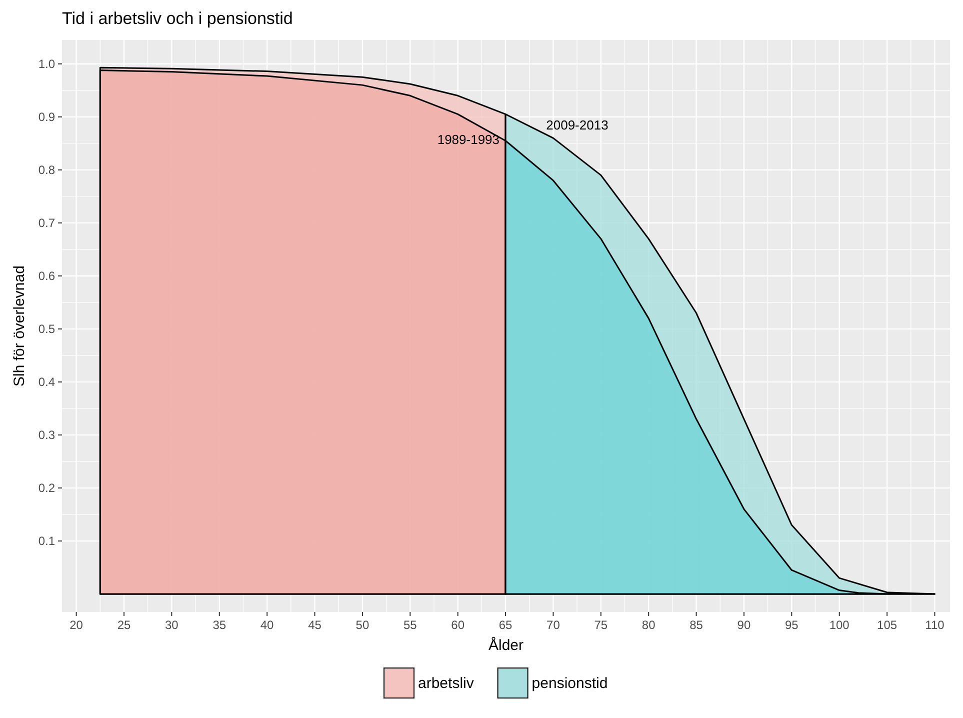 This screenshot has height=718, width=963. Describe the element at coordinates (570, 683) in the screenshot. I see `legend-label: pensionstid` at that location.